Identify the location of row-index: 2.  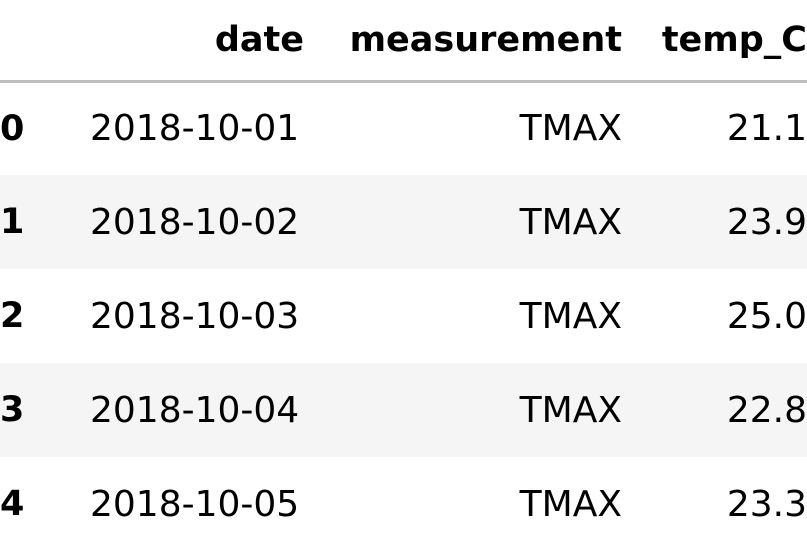
(12, 316).